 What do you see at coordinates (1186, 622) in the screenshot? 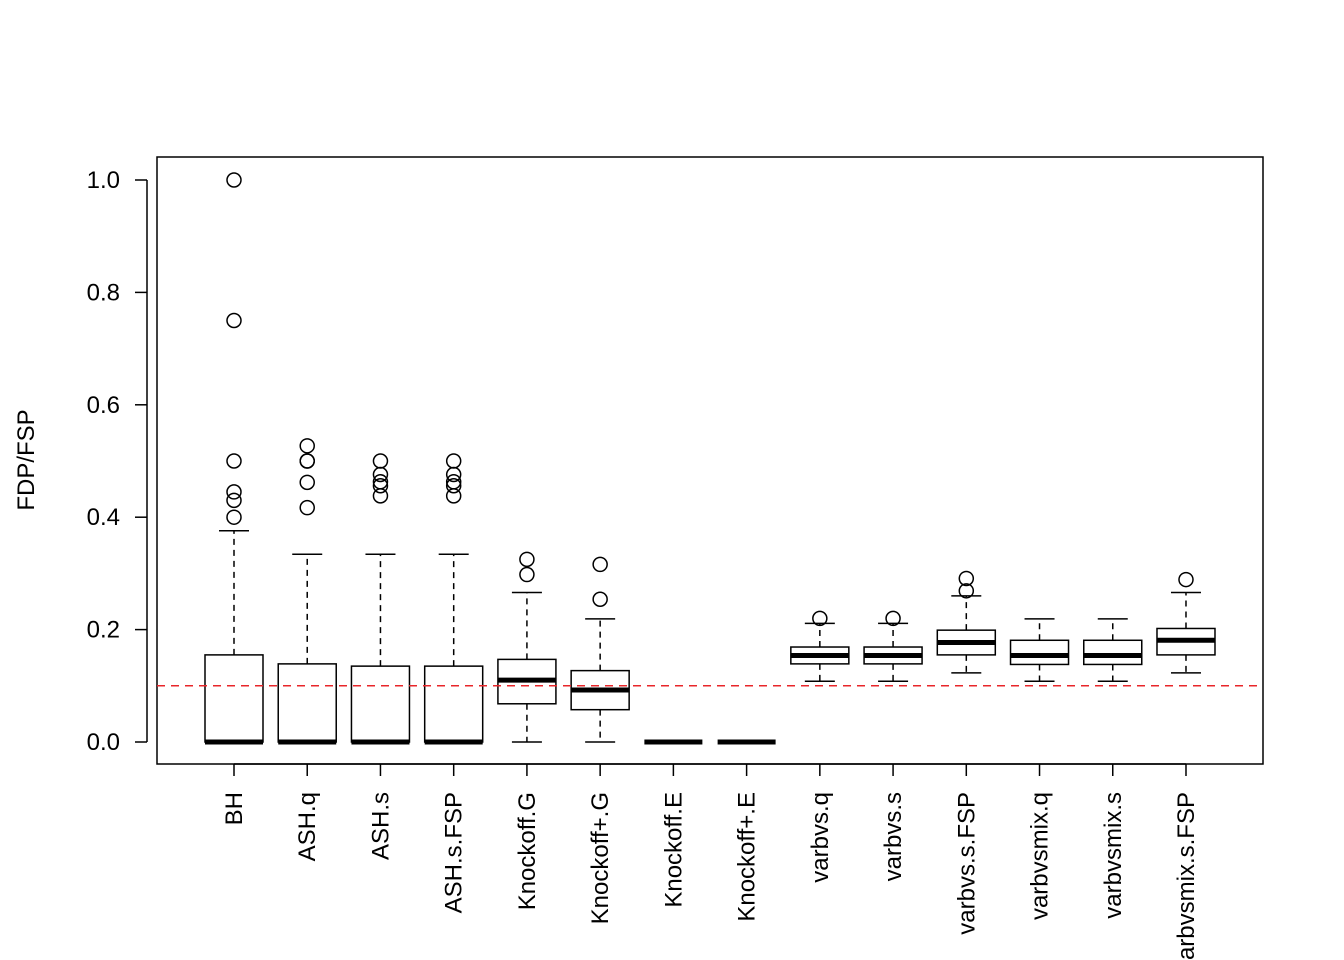
I see `box-varbvsmix.s.FSP` at bounding box center [1186, 622].